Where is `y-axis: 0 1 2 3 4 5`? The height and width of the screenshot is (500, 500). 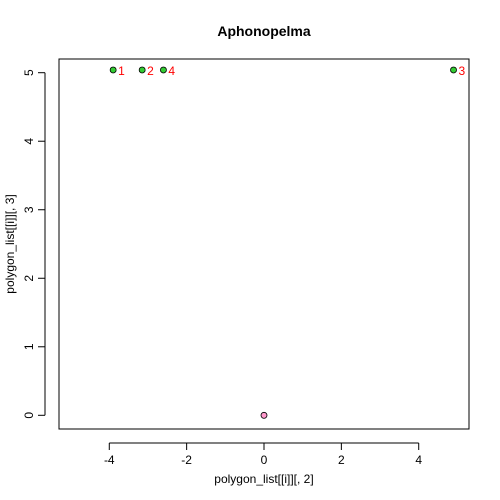
y-axis: 0 1 2 3 4 5 is located at coordinates (34, 244).